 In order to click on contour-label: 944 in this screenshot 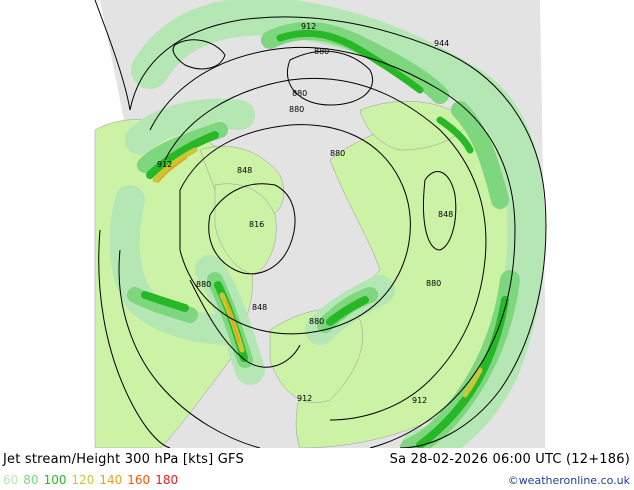, I will do `click(441, 43)`.